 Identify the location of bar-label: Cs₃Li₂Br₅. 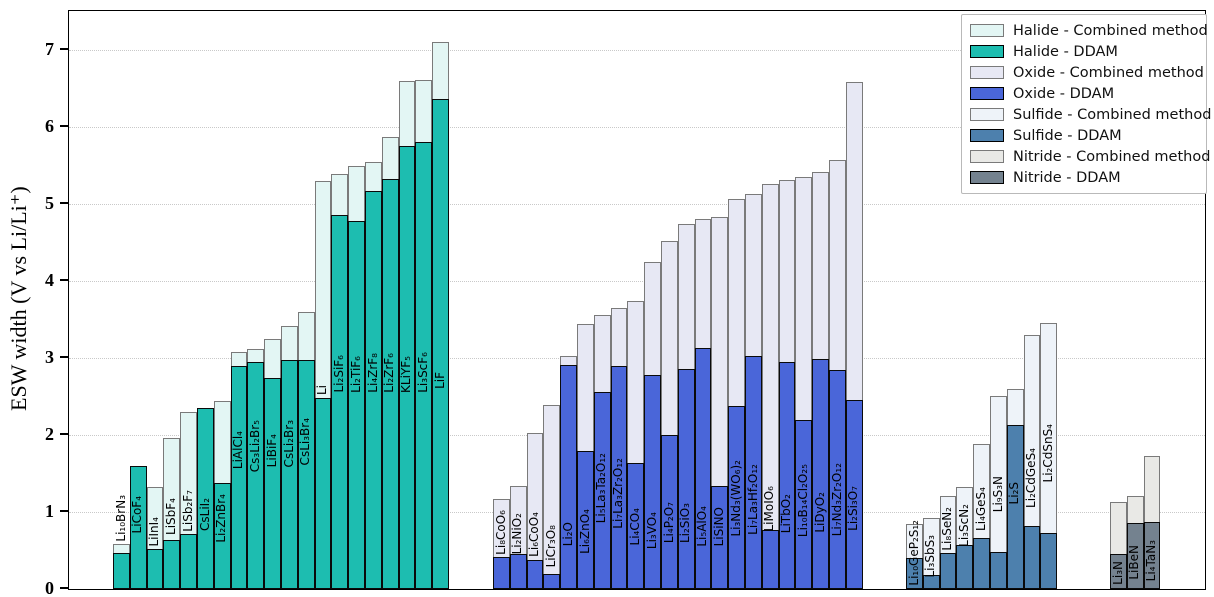
(254, 445).